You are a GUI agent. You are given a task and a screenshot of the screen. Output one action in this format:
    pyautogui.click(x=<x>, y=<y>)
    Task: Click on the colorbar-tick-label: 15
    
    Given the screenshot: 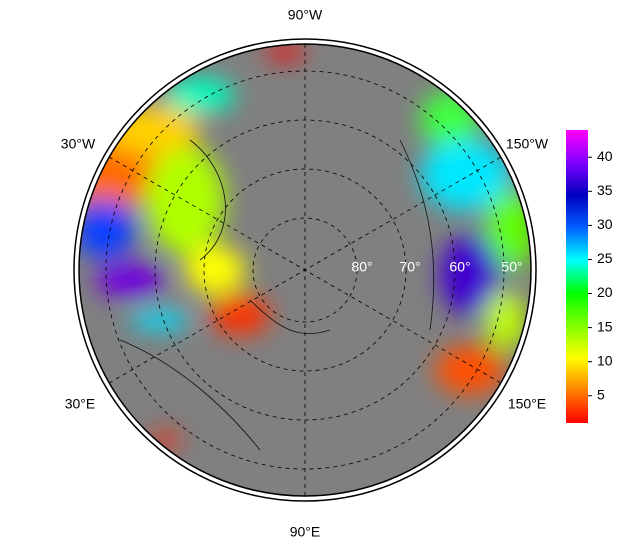 What is the action you would take?
    pyautogui.click(x=605, y=326)
    